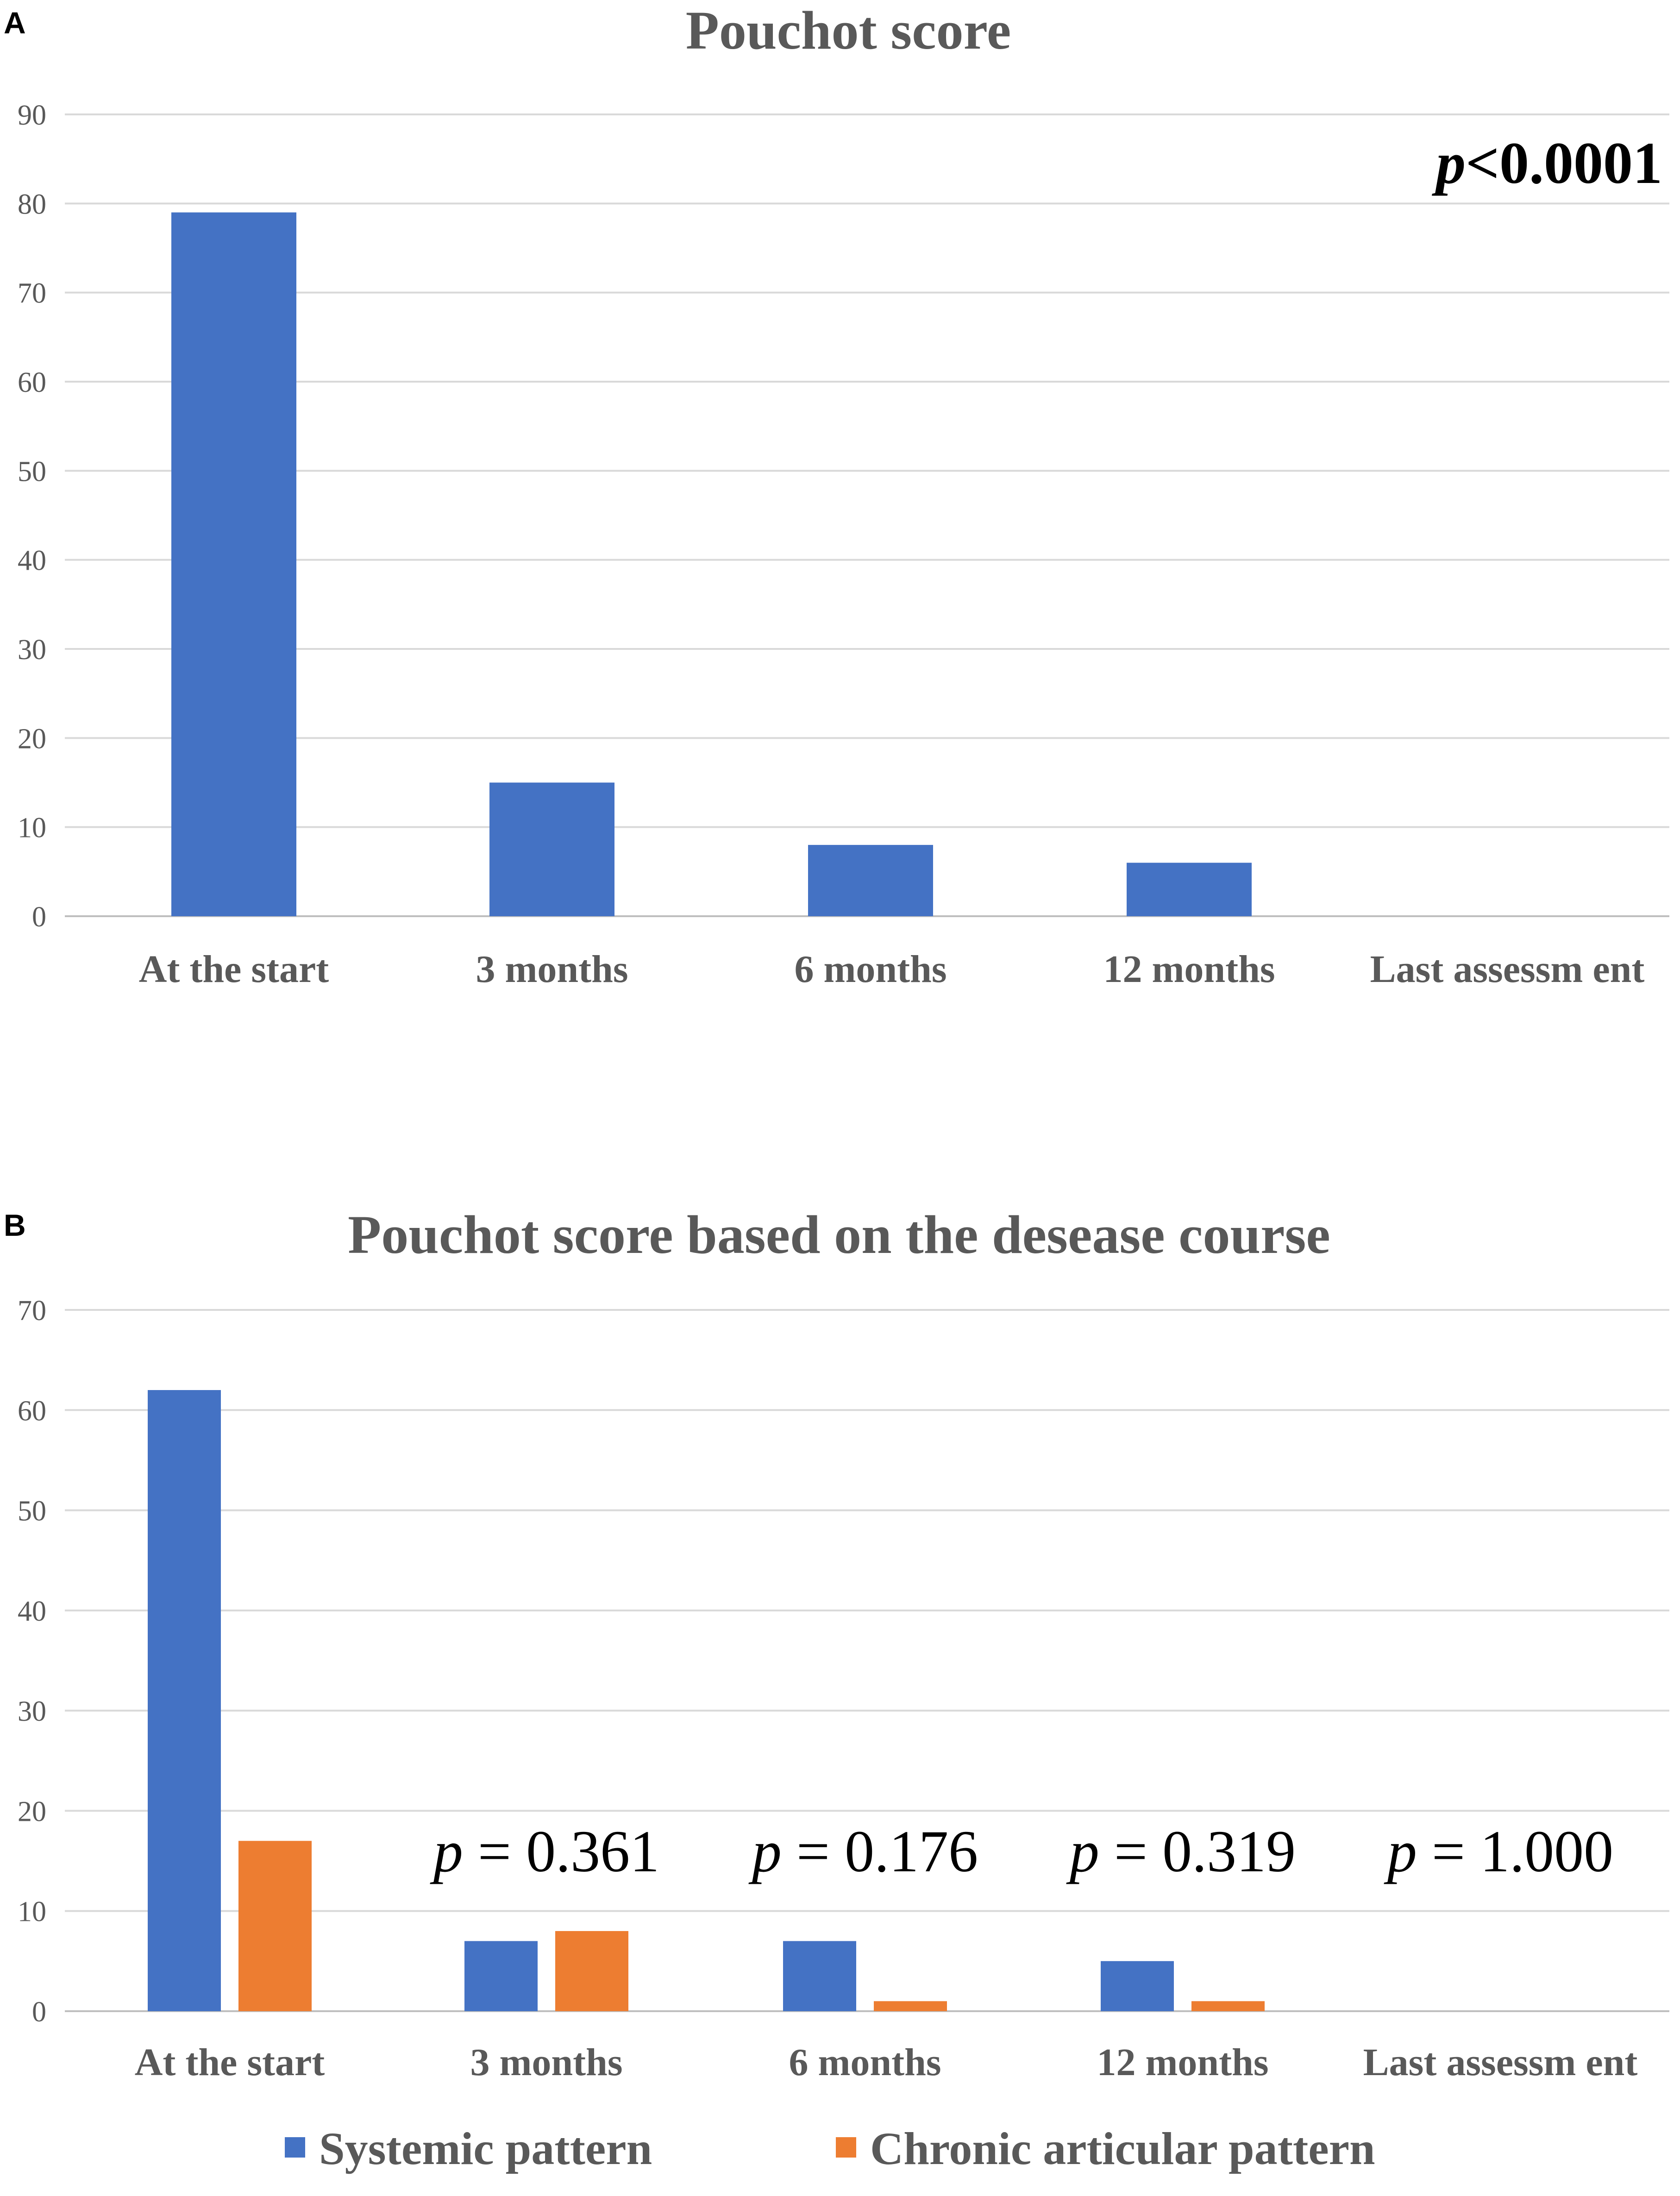 The image size is (1680, 2196). I want to click on panel-a-title: Pouchot score, so click(848, 31).